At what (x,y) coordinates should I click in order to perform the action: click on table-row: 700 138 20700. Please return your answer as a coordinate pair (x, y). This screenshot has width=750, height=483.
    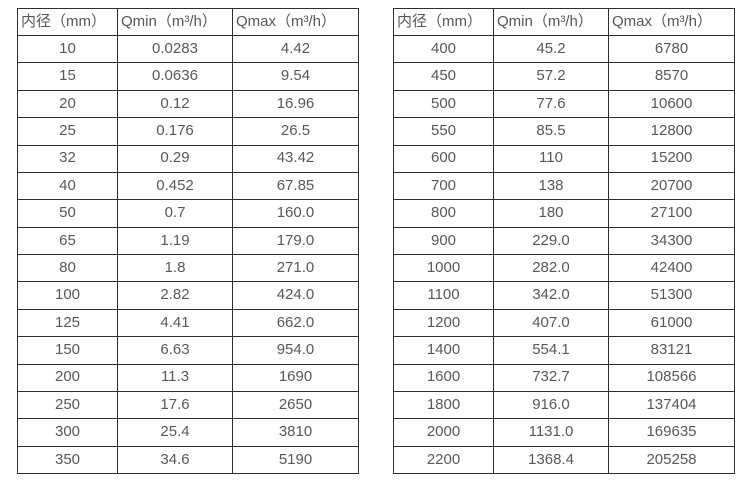
    Looking at the image, I should click on (564, 186).